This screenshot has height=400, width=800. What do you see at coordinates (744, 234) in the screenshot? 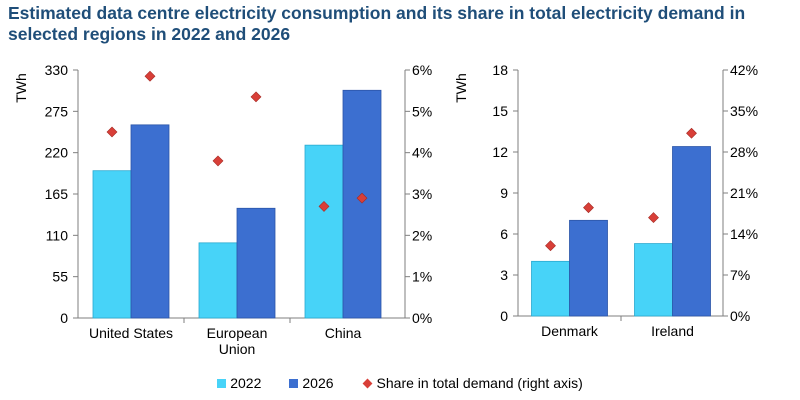
I see `right-y2-tick-label: 14%` at bounding box center [744, 234].